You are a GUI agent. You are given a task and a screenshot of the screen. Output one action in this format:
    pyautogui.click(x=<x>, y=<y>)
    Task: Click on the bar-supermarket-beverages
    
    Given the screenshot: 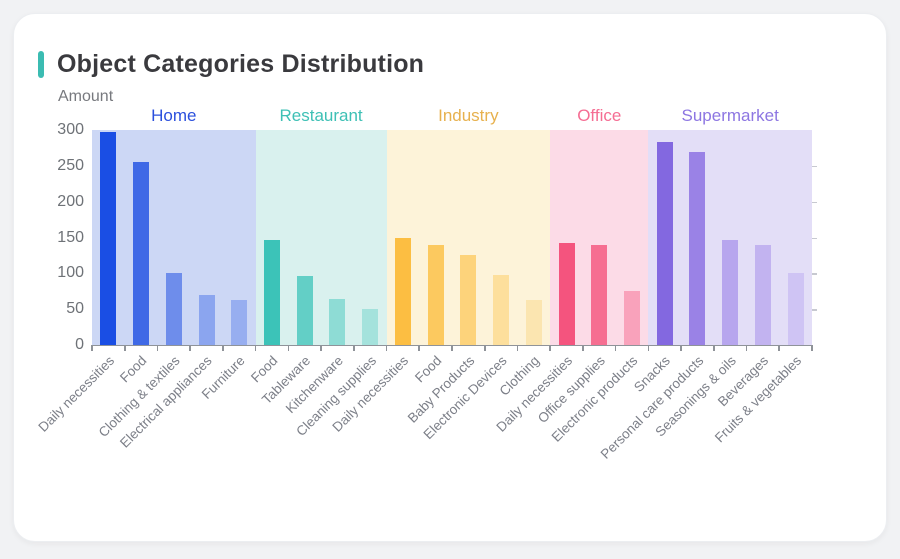 What is the action you would take?
    pyautogui.click(x=762, y=294)
    